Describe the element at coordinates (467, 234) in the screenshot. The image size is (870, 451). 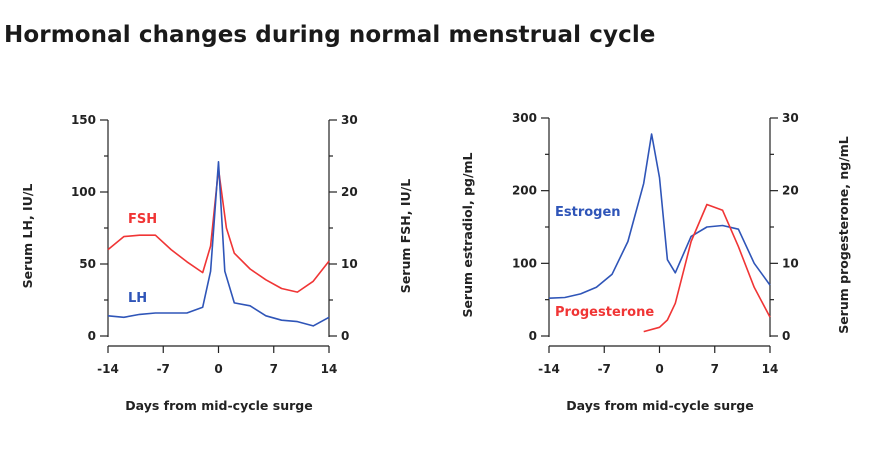
I see `y-axis-label-left: Serum estradiol, pg/mL` at that location.